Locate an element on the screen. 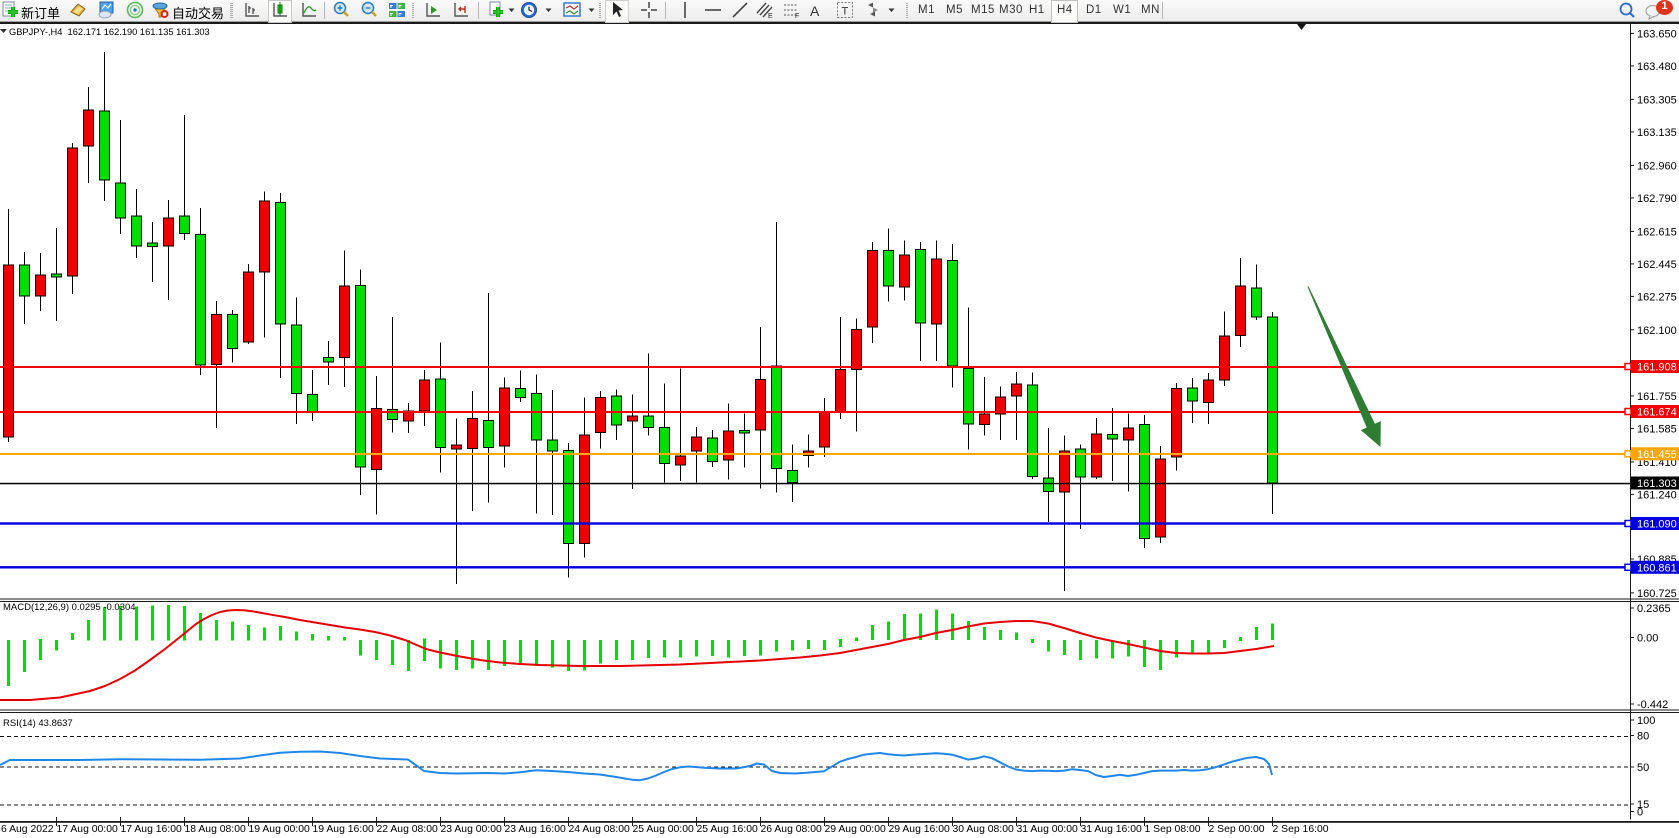 The height and width of the screenshot is (838, 1679). svg-text: 29 Aug 16:00 is located at coordinates (919, 829).